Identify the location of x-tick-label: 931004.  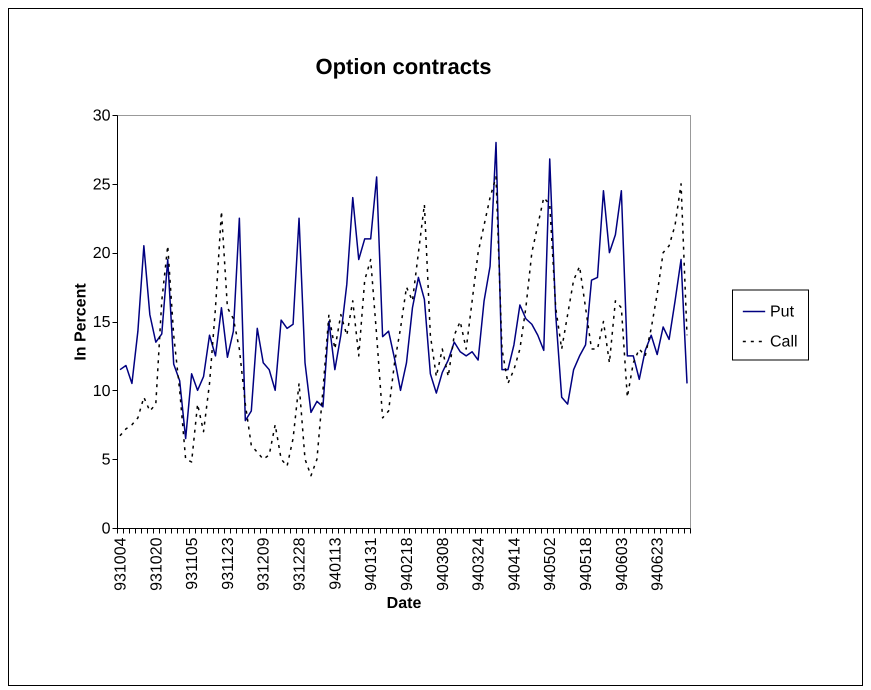
(121, 564).